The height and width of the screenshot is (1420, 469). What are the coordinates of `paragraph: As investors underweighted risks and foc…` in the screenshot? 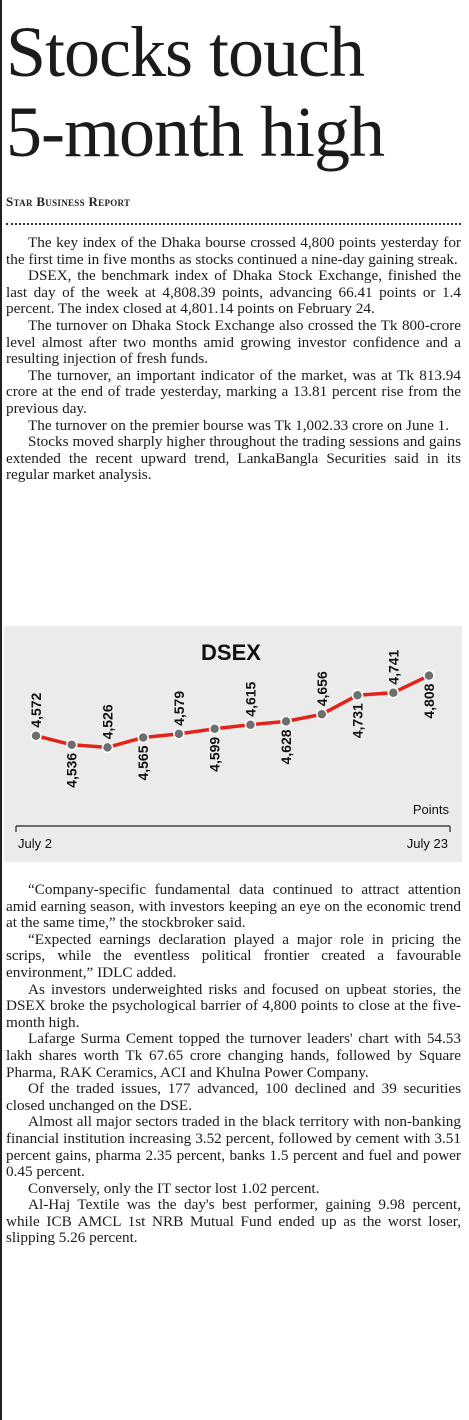 It's located at (233, 1005).